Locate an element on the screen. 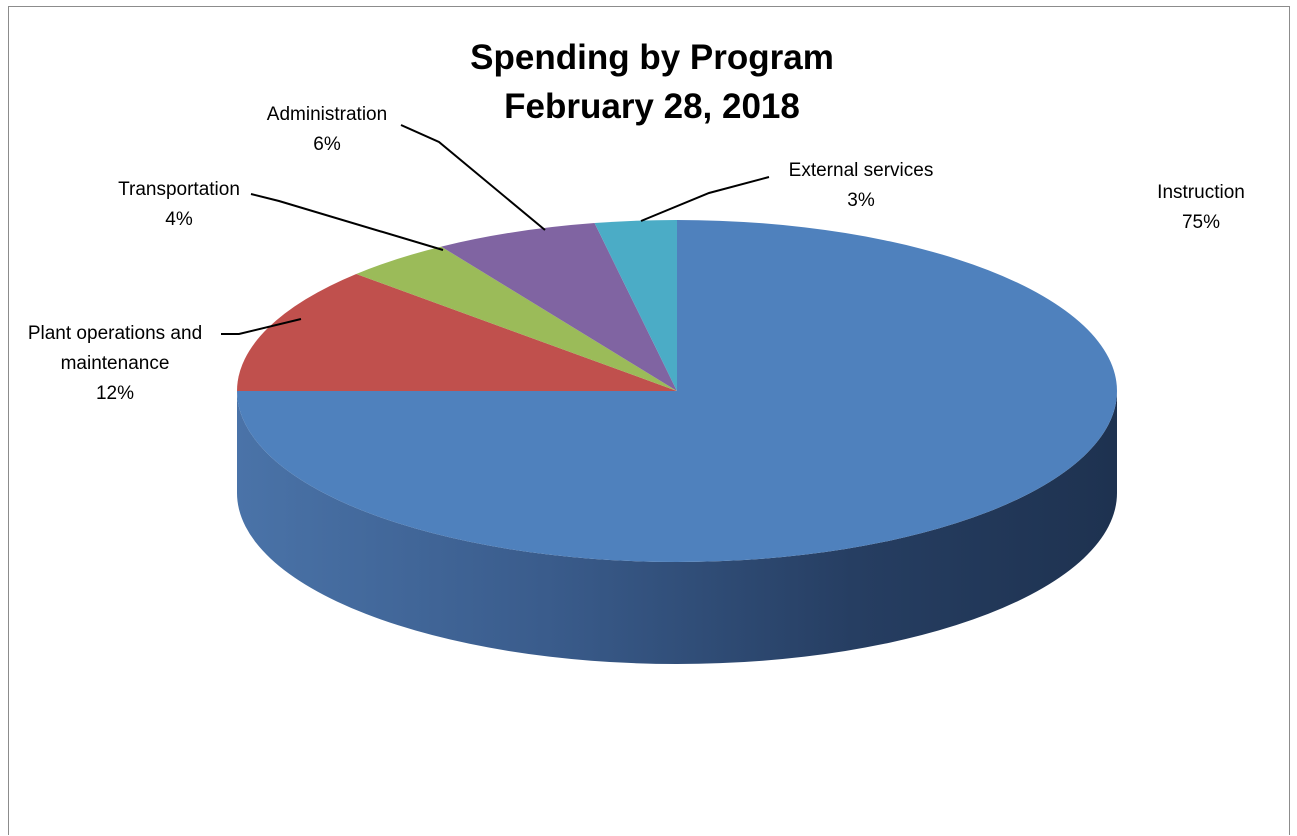  chart-subtitle: February 28, 2018 is located at coordinates (652, 106).